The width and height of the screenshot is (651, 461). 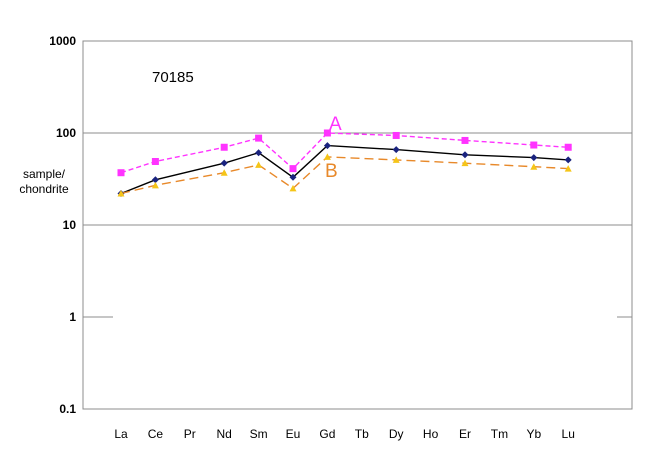 What do you see at coordinates (568, 434) in the screenshot?
I see `x-tick-label: Lu` at bounding box center [568, 434].